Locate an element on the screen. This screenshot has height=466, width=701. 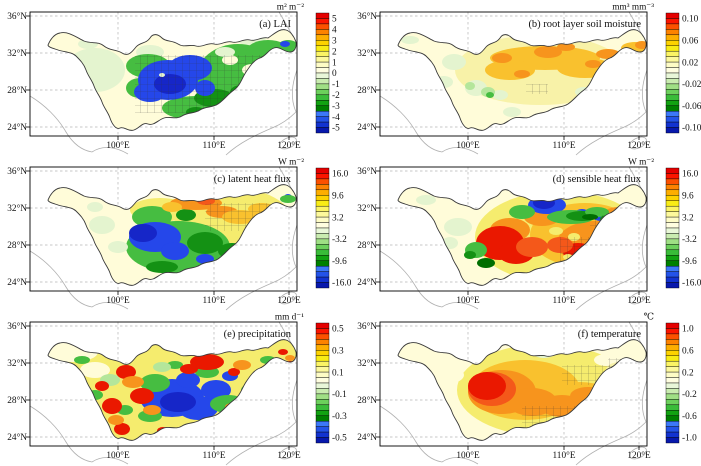
colorbar-tick-label: 1 is located at coordinates (334, 63).